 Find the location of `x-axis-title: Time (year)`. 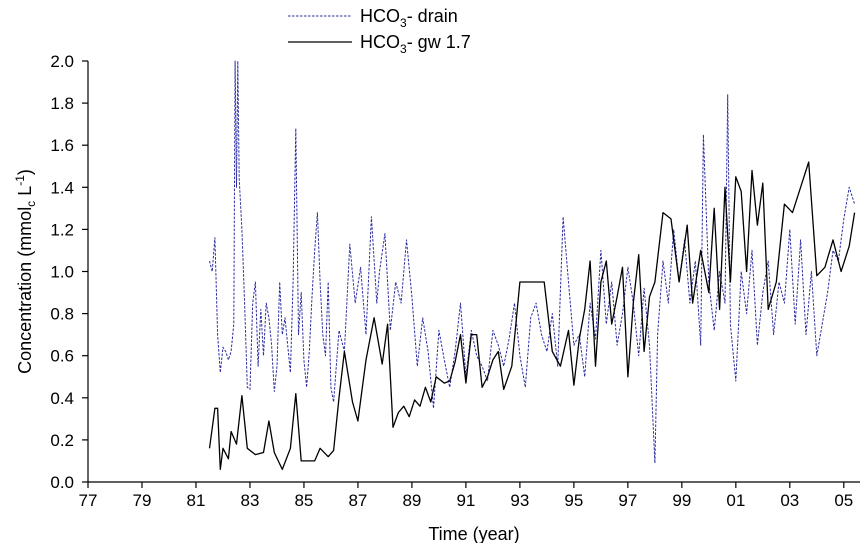

x-axis-title: Time (year) is located at coordinates (473, 533).